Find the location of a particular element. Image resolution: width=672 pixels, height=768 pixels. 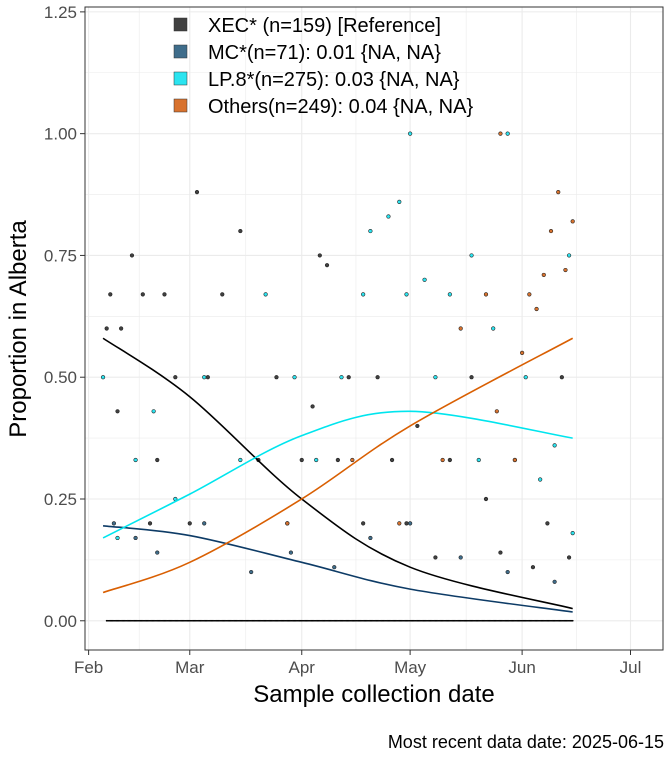

zero-baseline-points is located at coordinates (339, 620).